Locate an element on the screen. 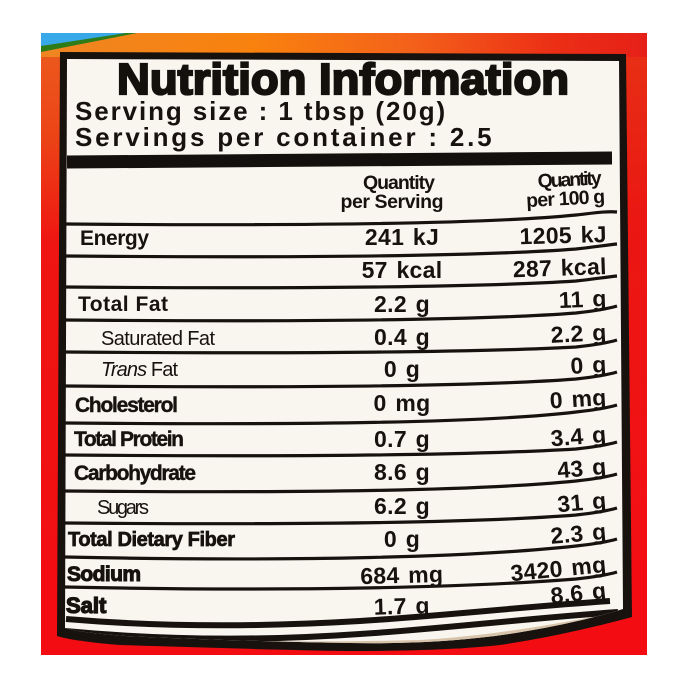  svg-text: 2.3 g is located at coordinates (578, 533).